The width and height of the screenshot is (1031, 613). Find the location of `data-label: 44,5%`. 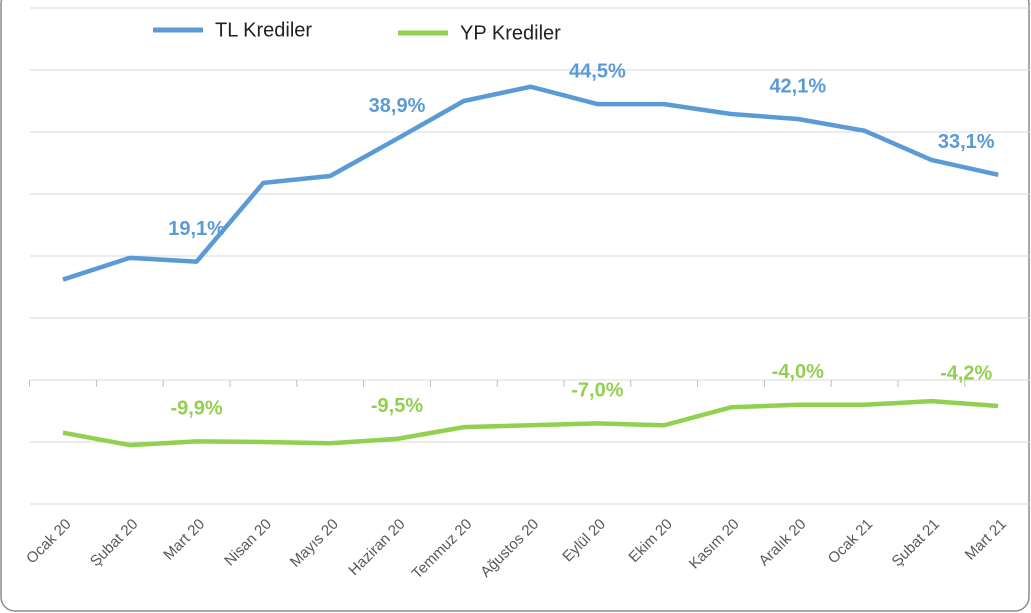

data-label: 44,5% is located at coordinates (597, 71).